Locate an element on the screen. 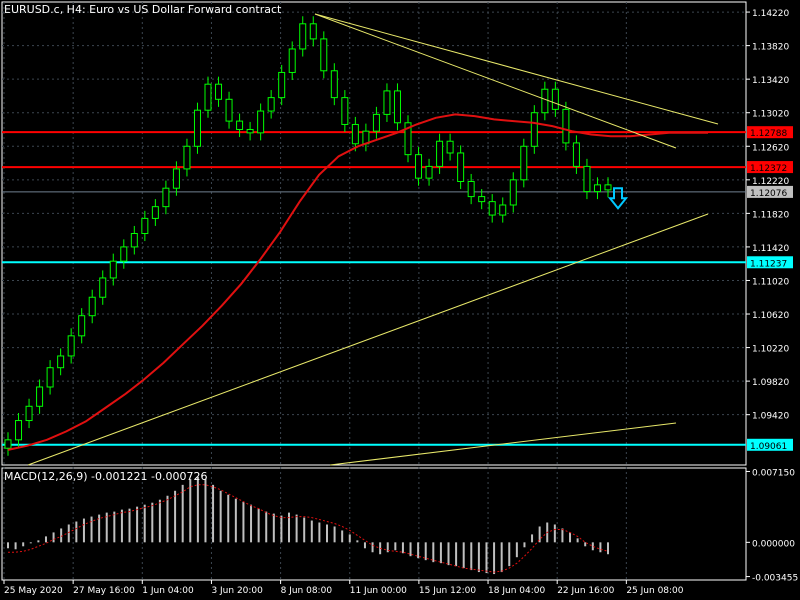 The height and width of the screenshot is (600, 800). macd-tick-label: 0.007150 is located at coordinates (773, 473).